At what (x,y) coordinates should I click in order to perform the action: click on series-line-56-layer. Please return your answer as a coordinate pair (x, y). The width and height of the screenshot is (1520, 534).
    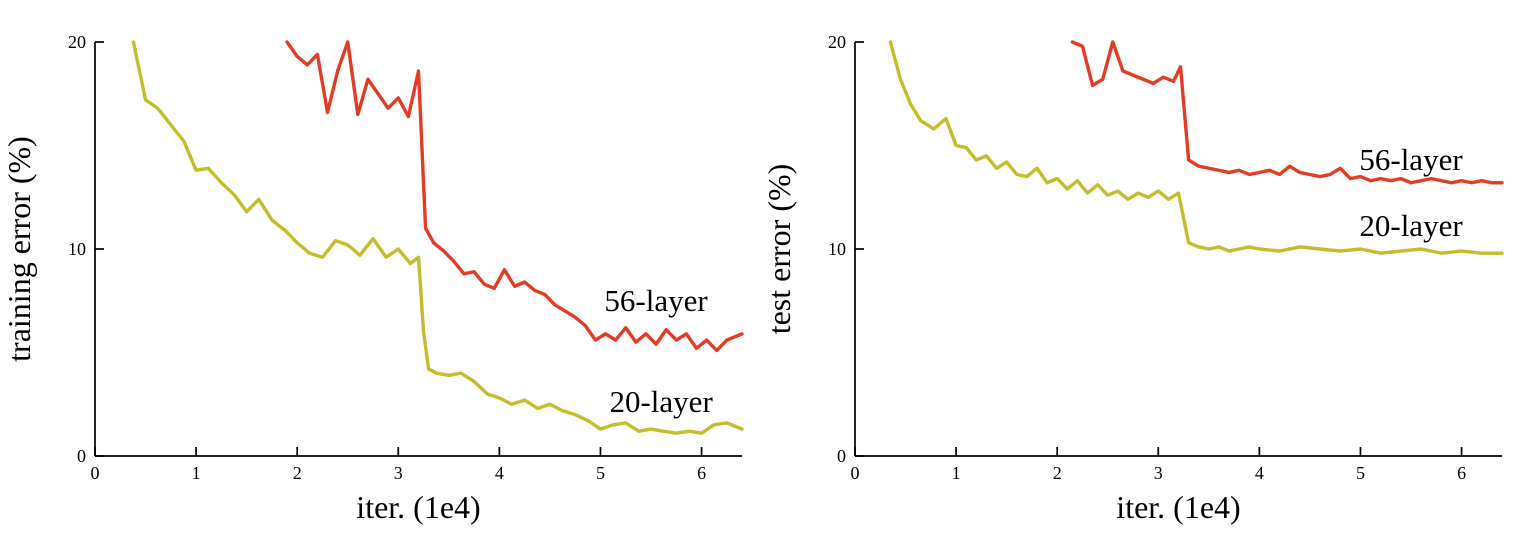
    Looking at the image, I should click on (1287, 112).